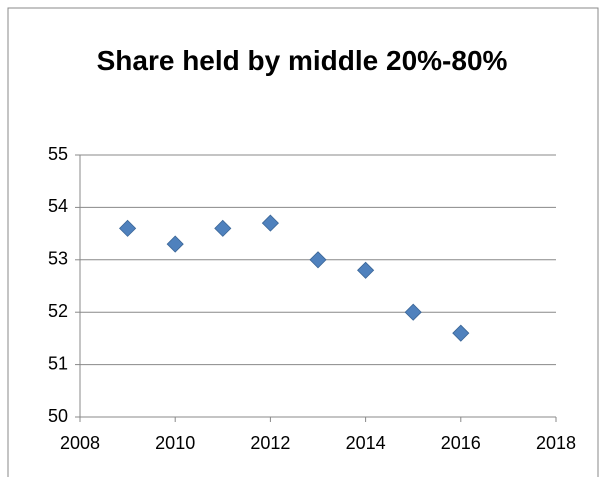  I want to click on y-tick-label: 52, so click(58, 311).